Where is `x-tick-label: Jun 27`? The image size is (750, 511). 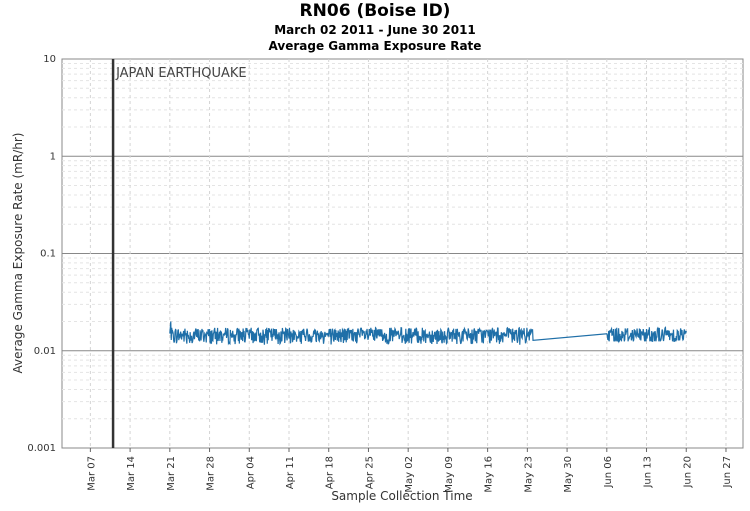 x-tick-label: Jun 27 is located at coordinates (727, 472).